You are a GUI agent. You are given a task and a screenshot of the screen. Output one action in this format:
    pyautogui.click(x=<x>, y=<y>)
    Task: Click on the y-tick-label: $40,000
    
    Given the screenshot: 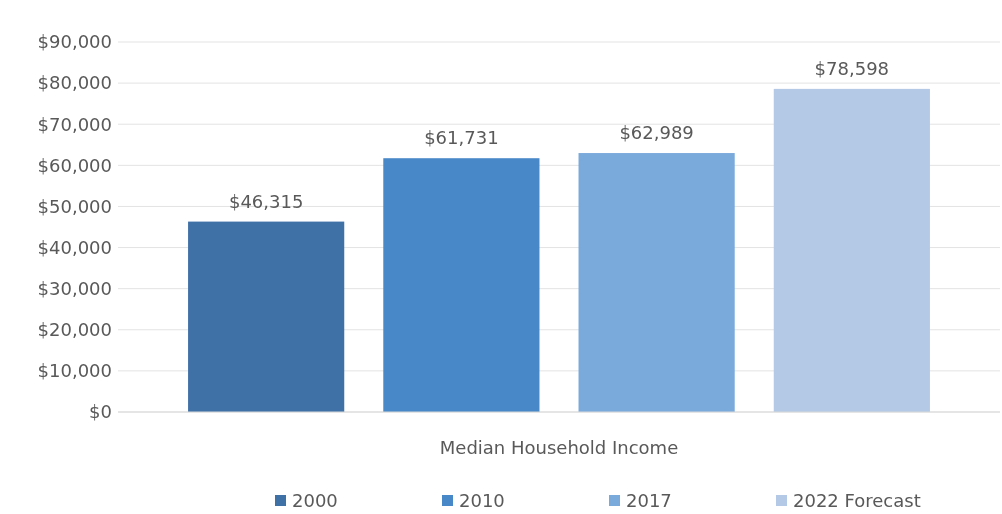 What is the action you would take?
    pyautogui.click(x=74, y=247)
    